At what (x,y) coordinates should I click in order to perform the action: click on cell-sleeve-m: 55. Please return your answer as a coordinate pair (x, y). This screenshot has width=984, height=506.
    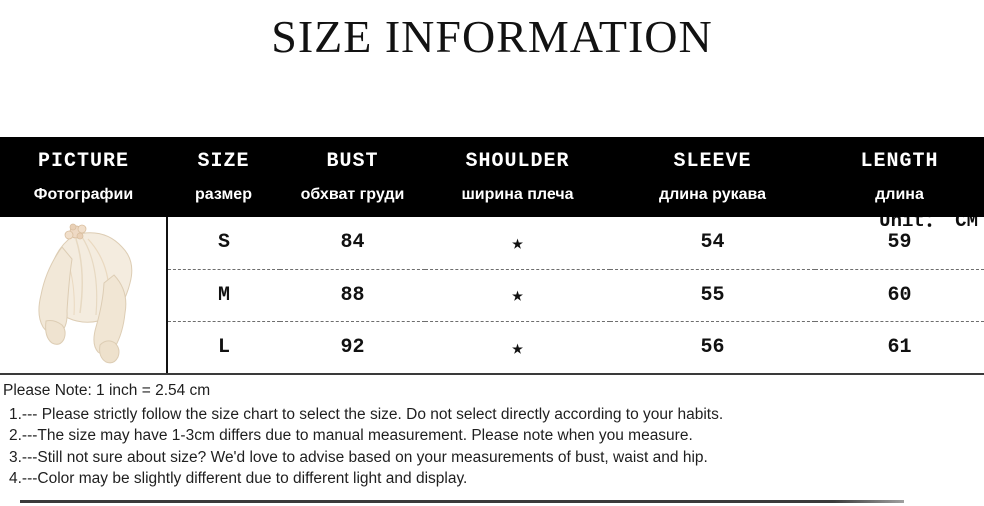
    Looking at the image, I should click on (712, 296).